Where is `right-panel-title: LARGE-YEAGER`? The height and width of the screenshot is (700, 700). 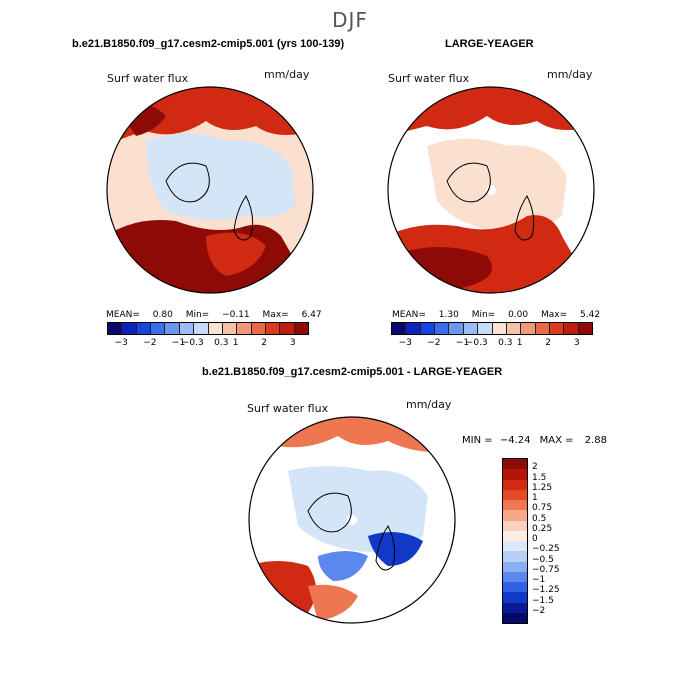
right-panel-title: LARGE-YEAGER is located at coordinates (489, 44).